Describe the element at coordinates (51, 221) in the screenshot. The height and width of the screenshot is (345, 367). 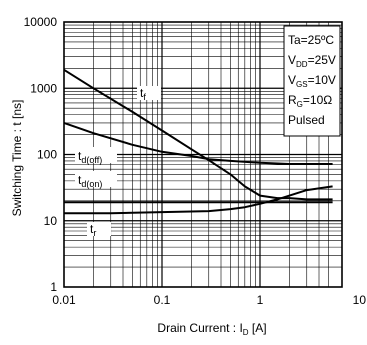
I see `y-tick-label: 10` at that location.